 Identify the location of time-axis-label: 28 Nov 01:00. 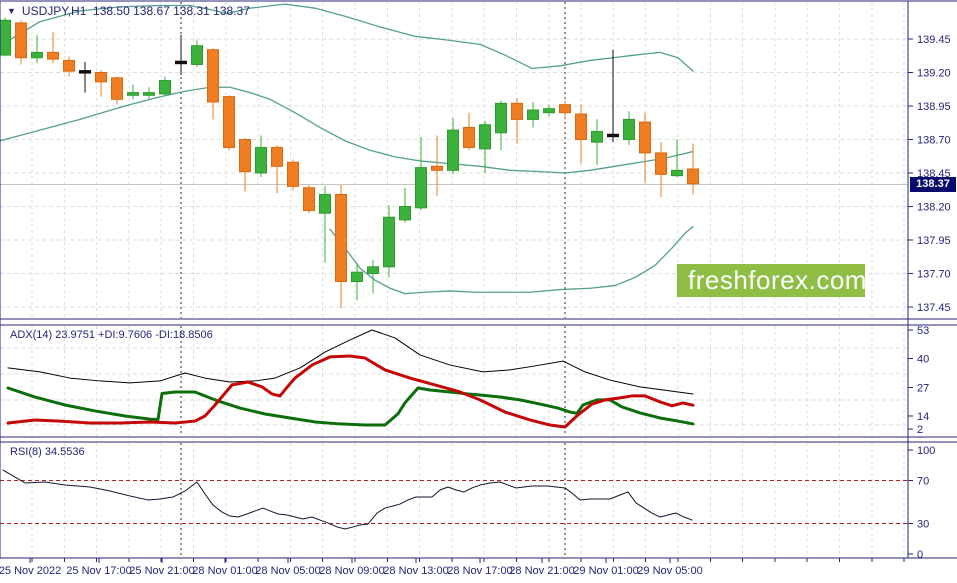
(224, 571).